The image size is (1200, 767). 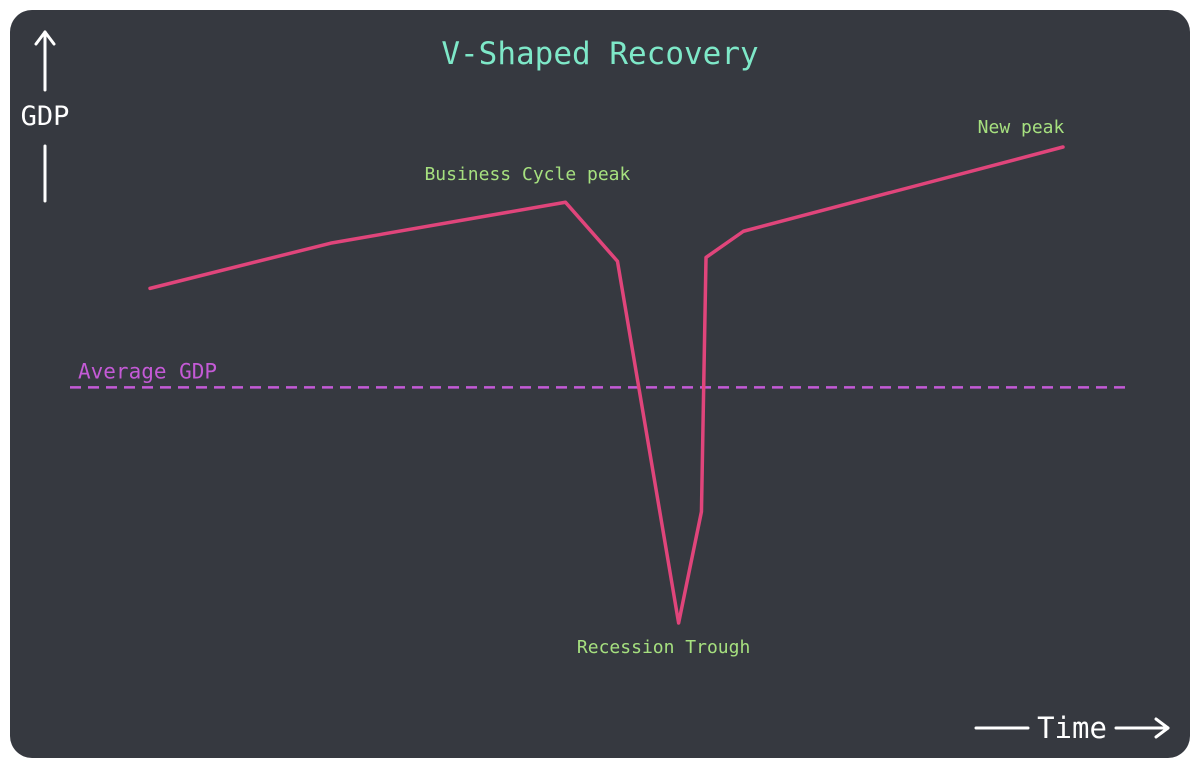 I want to click on x-axis: Time, so click(x=1072, y=728).